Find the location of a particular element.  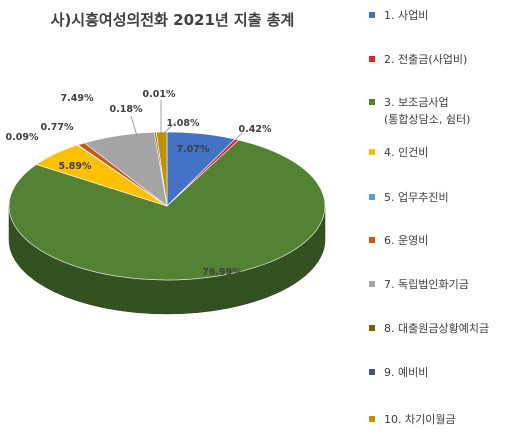

legend-item-1: 1. 사업비 is located at coordinates (398, 15).